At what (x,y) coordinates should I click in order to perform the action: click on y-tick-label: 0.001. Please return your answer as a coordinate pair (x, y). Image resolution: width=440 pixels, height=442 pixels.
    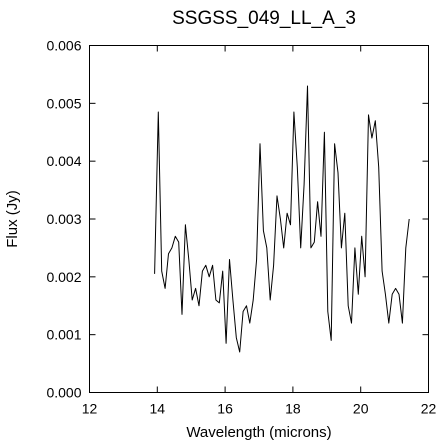
    Looking at the image, I should click on (63, 335).